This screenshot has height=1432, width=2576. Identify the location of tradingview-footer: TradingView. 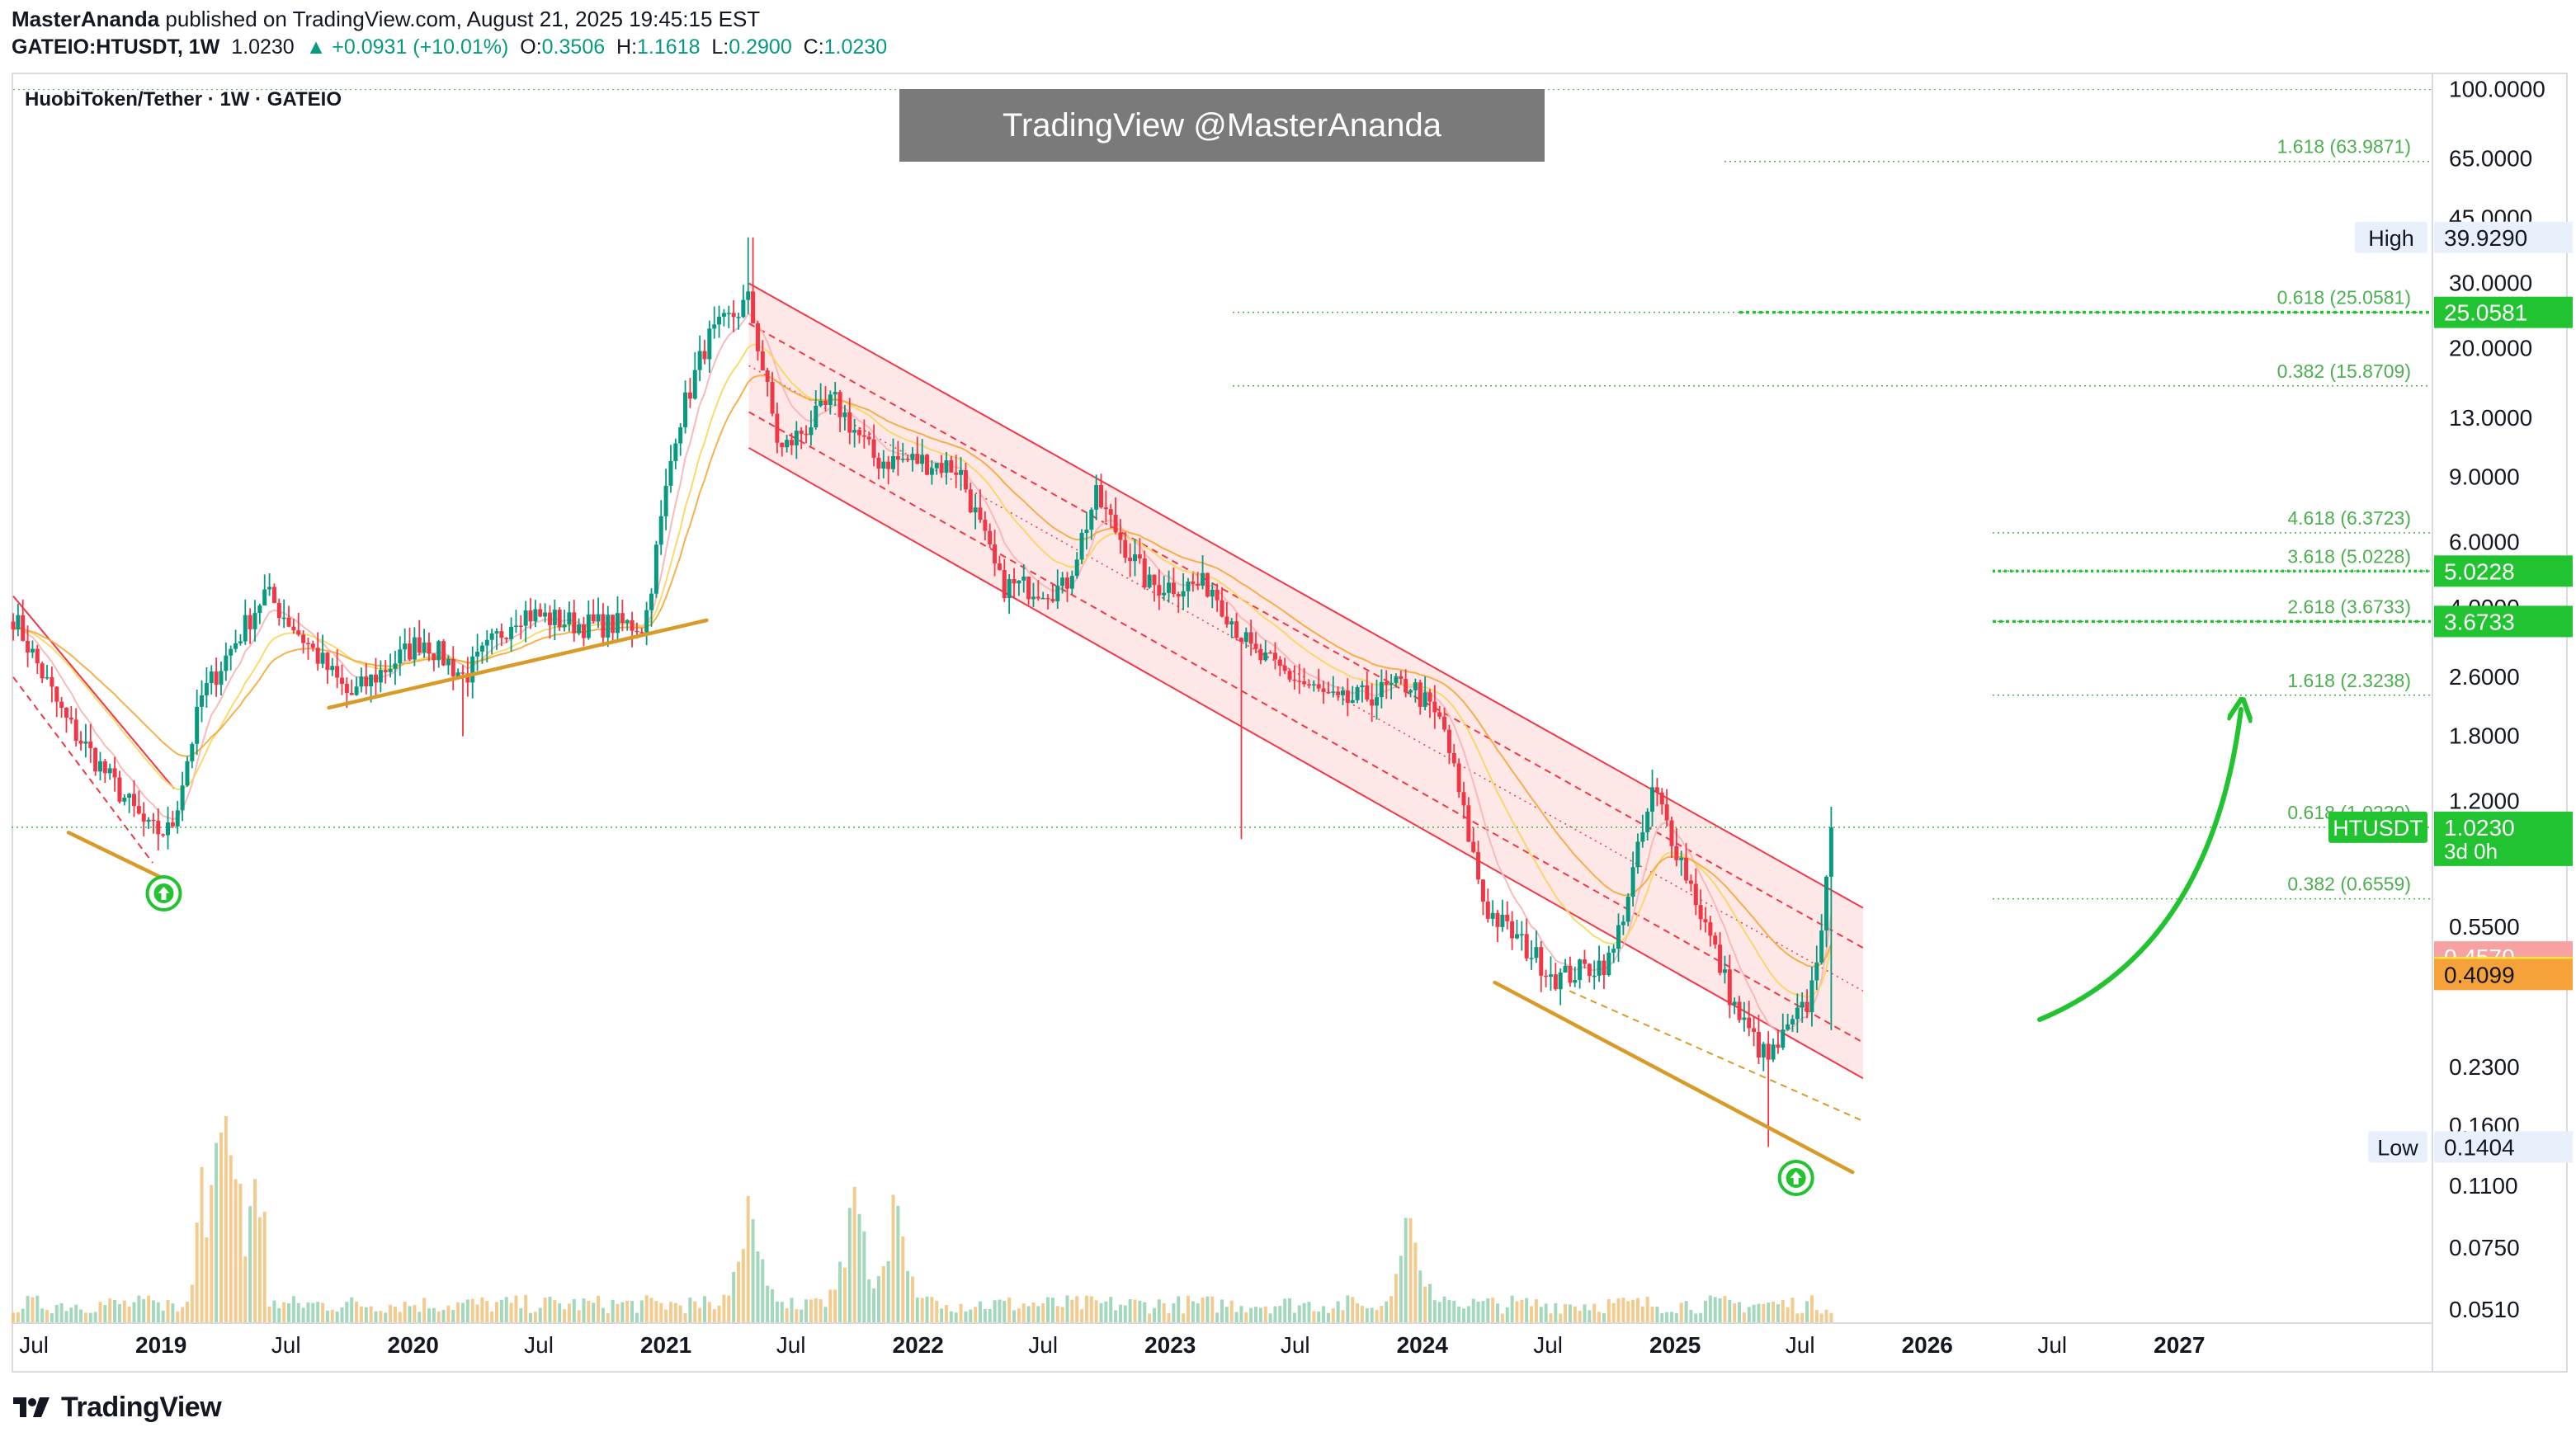
(117, 1407).